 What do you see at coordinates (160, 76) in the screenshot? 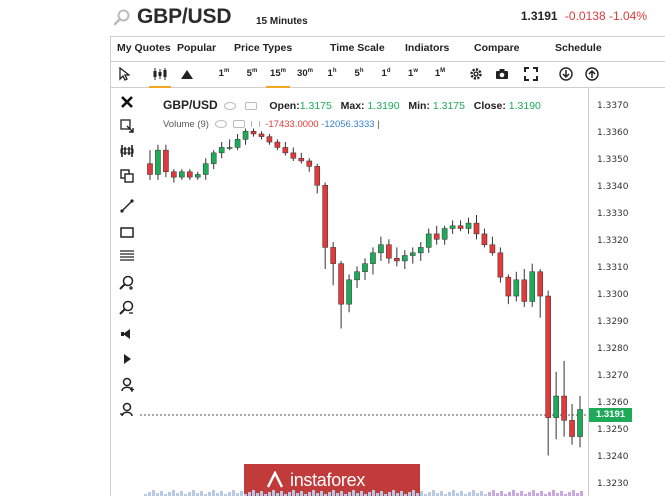
I see `candlestick-chart-icon` at bounding box center [160, 76].